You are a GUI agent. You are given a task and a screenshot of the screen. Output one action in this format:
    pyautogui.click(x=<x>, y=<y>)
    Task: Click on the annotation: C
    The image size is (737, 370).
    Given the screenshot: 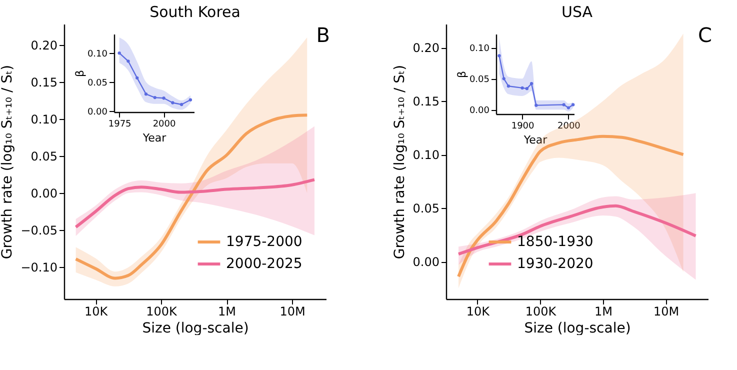 What is the action you would take?
    pyautogui.click(x=705, y=35)
    